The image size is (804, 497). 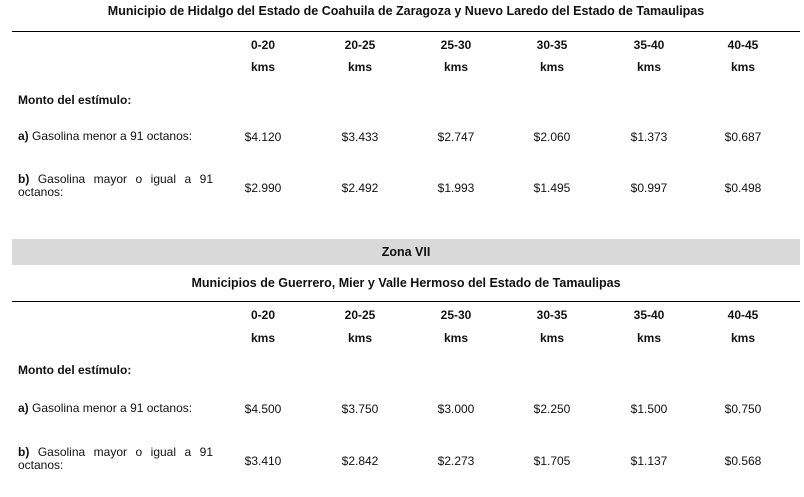 What do you see at coordinates (406, 301) in the screenshot?
I see `table2-top-border` at bounding box center [406, 301].